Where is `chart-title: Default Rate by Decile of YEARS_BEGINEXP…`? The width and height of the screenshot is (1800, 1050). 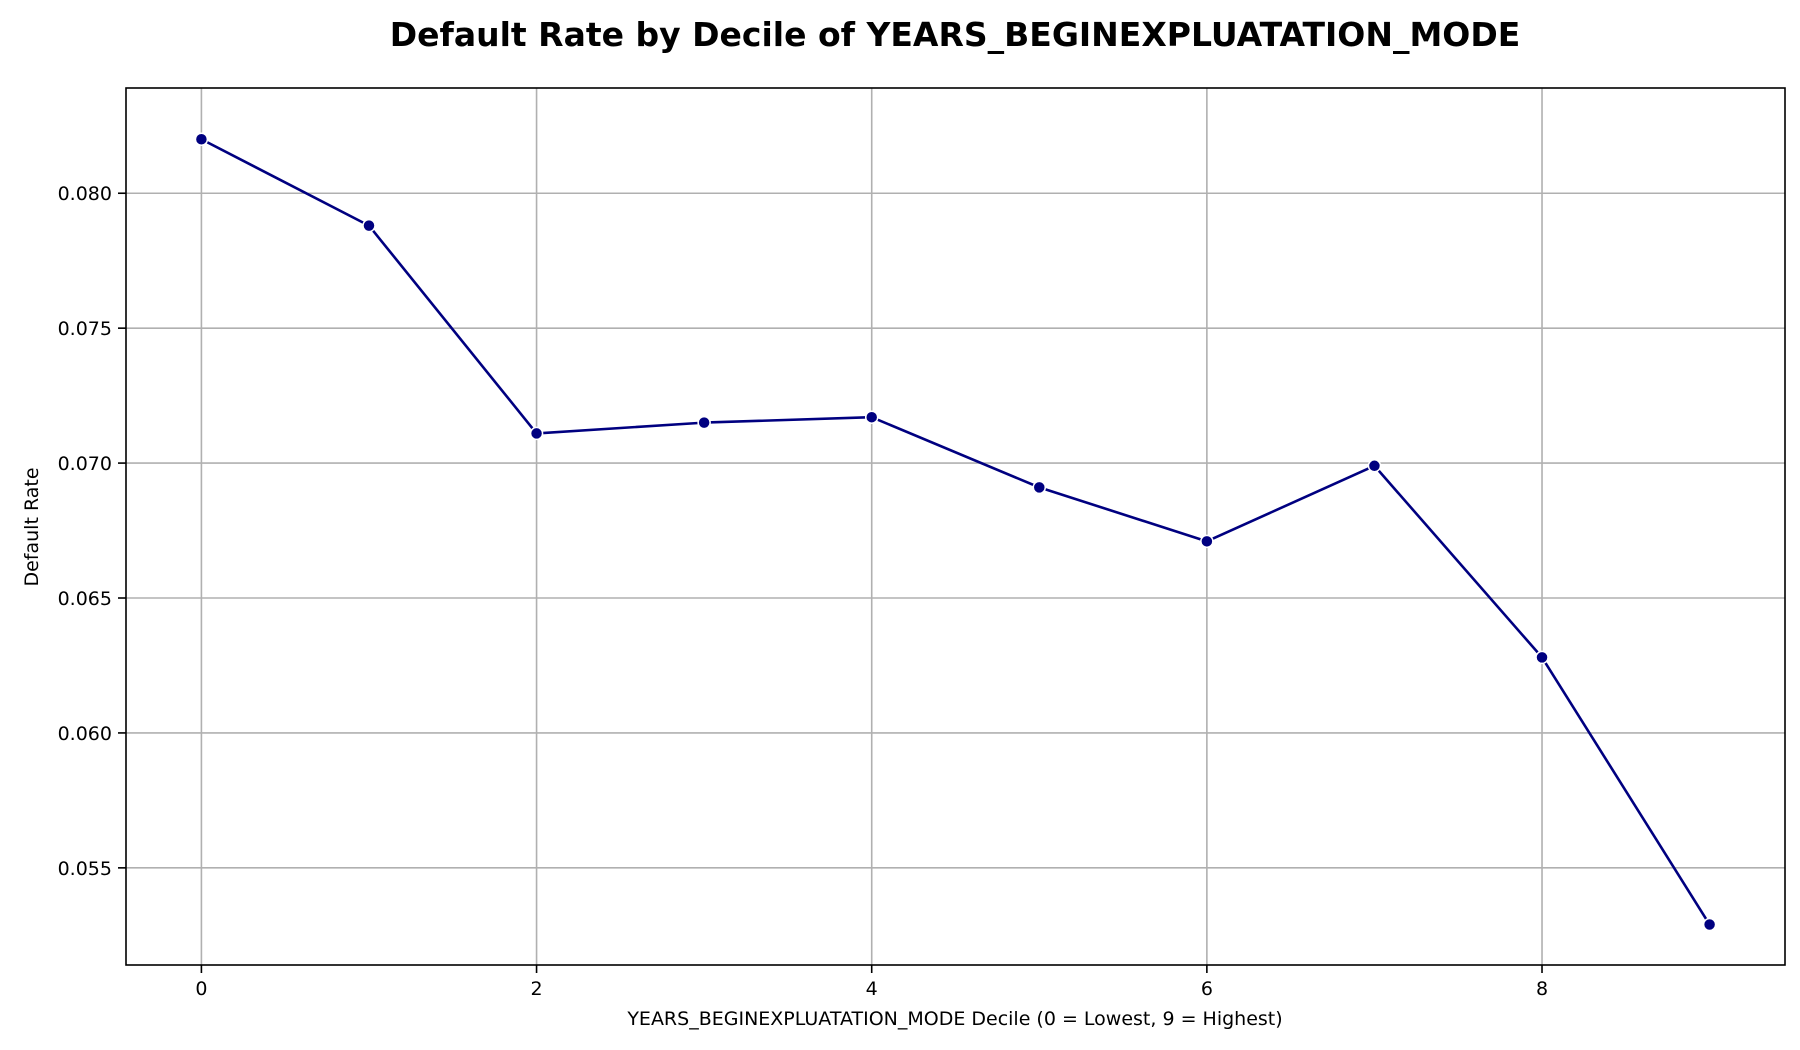
chart-title: Default Rate by Decile of YEARS_BEGINEXP… is located at coordinates (955, 34).